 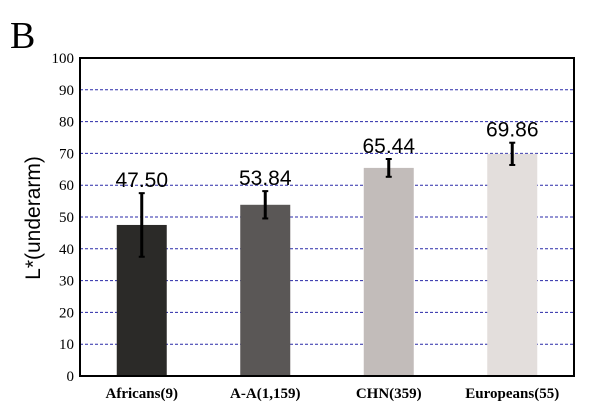 What do you see at coordinates (265, 394) in the screenshot?
I see `category-label: A-A(1,159)` at bounding box center [265, 394].